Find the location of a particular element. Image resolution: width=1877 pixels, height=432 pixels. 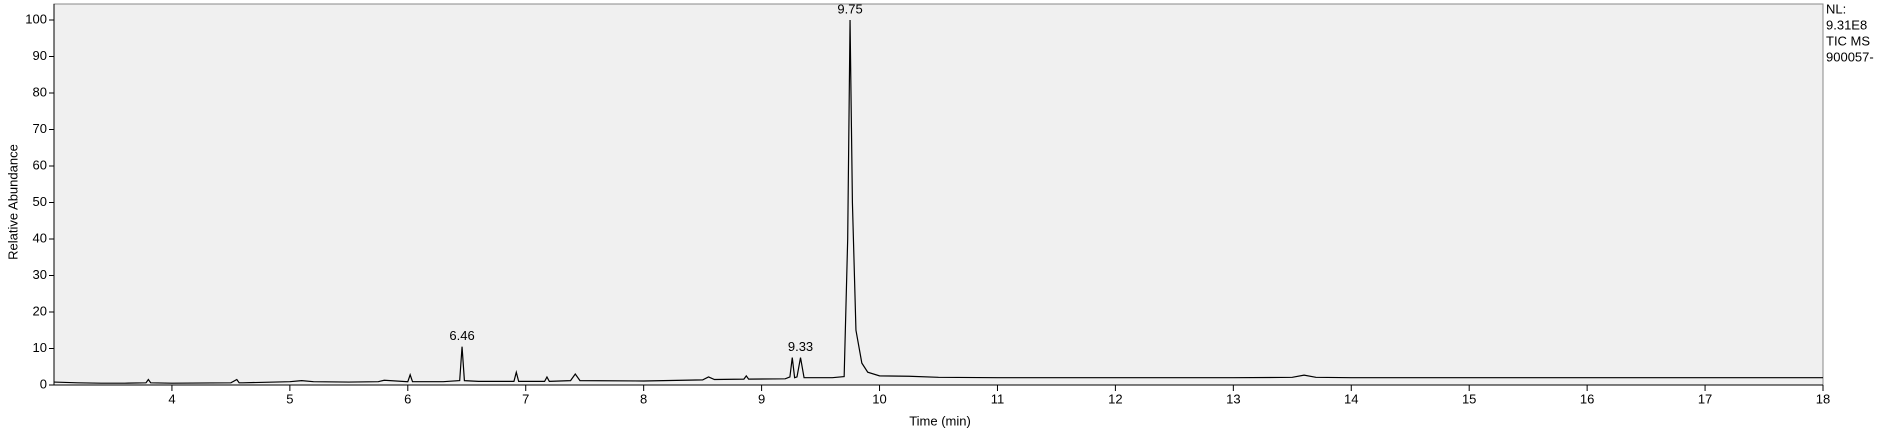

side-text: 900057- is located at coordinates (1850, 56).